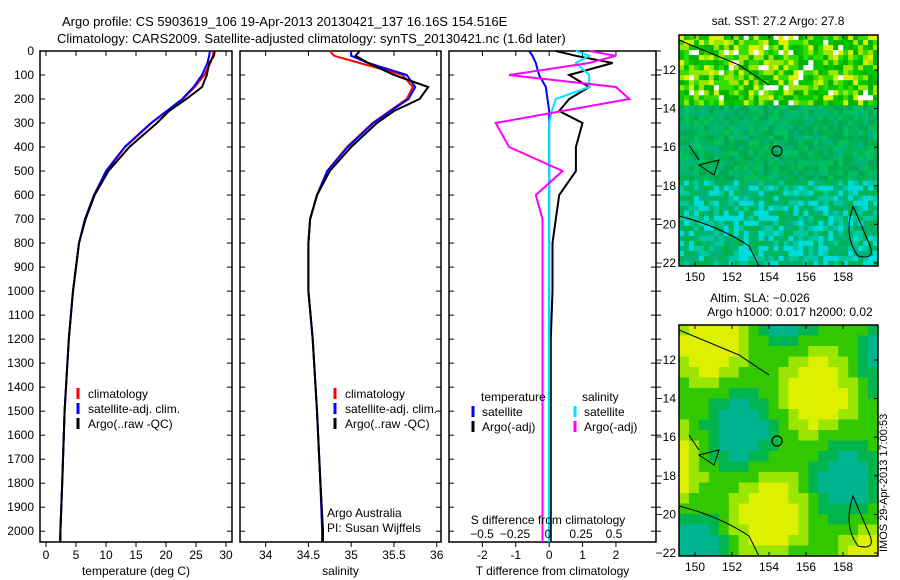 The width and height of the screenshot is (900, 580). Describe the element at coordinates (732, 567) in the screenshot. I see `lon-tick-label: 152` at that location.